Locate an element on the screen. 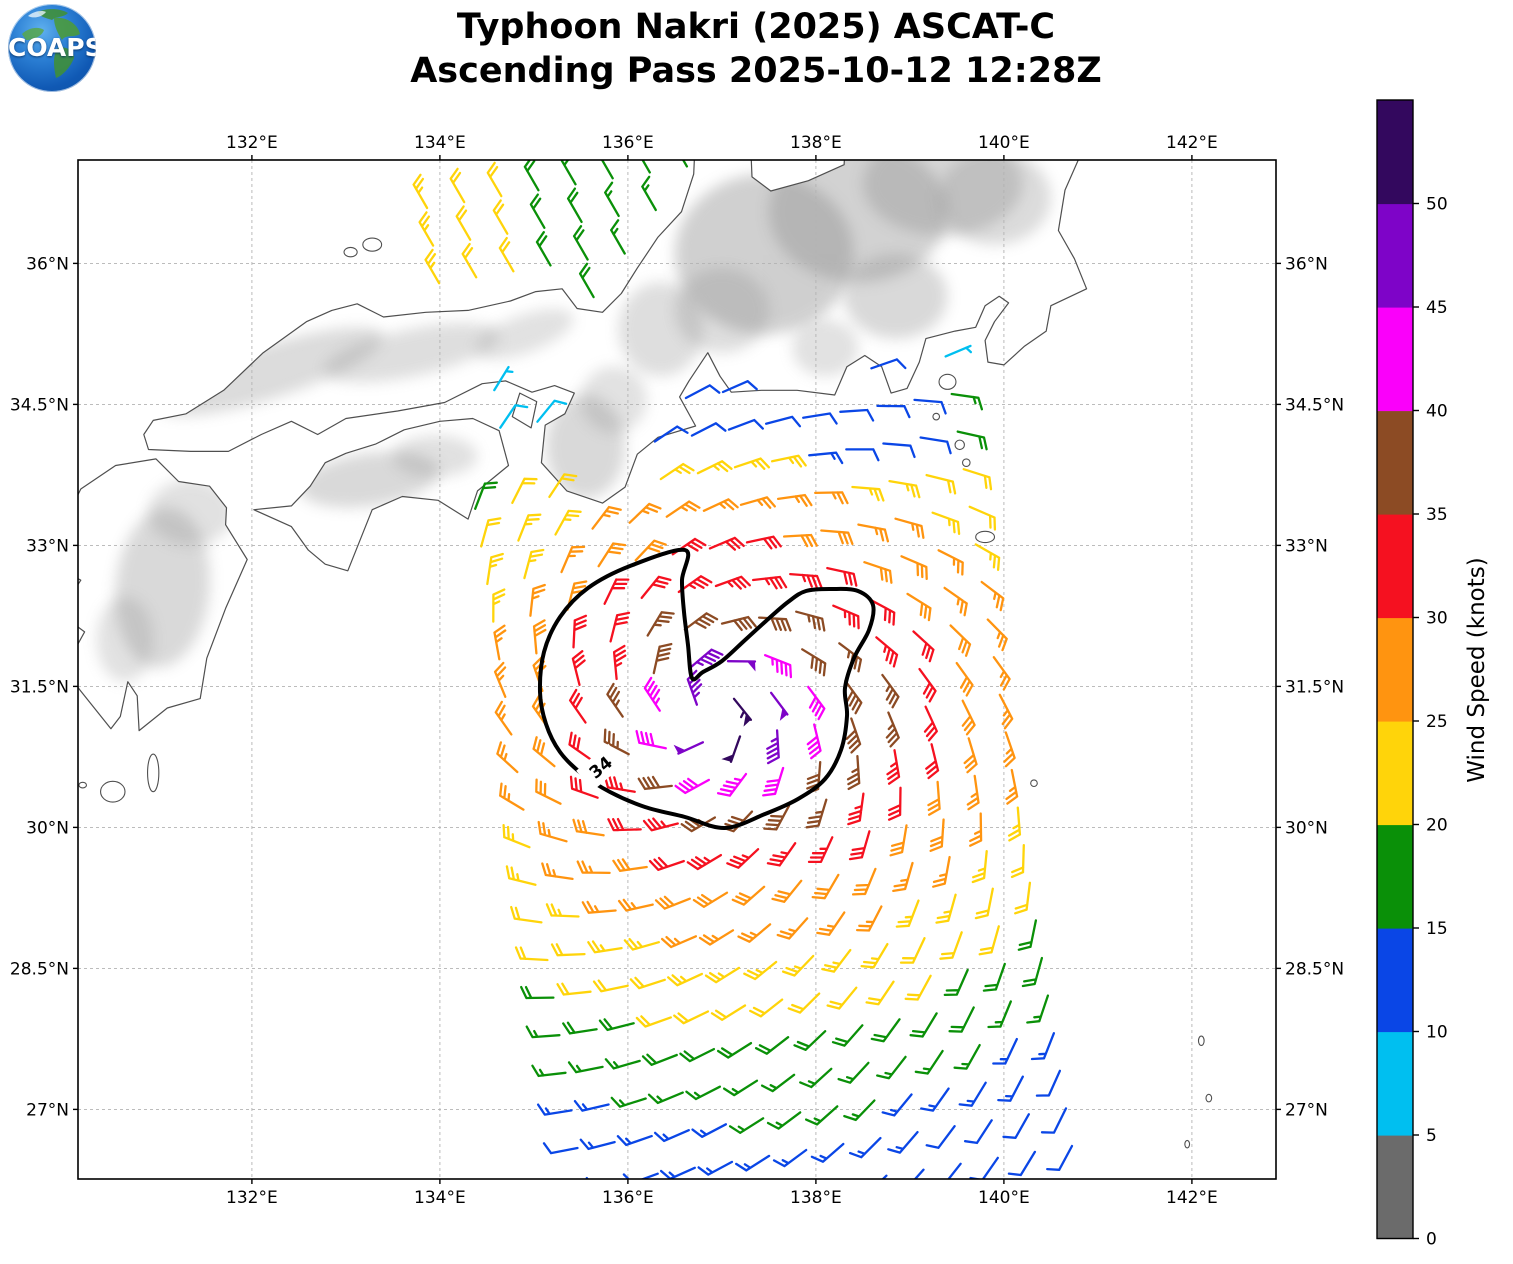 The height and width of the screenshot is (1264, 1513). colorbar-tick-label: 10 is located at coordinates (1437, 1033).